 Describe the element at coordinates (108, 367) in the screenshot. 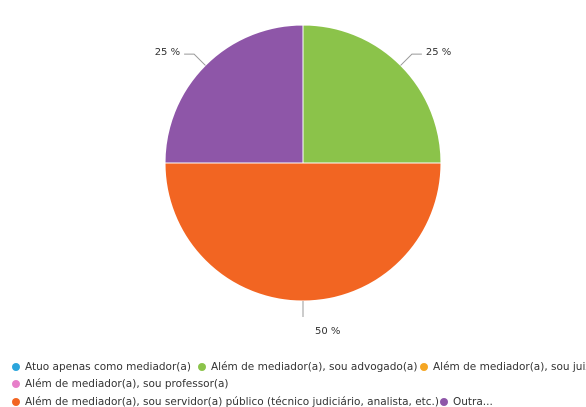

I see `legend-label: Atuo apenas como mediador(a)` at that location.